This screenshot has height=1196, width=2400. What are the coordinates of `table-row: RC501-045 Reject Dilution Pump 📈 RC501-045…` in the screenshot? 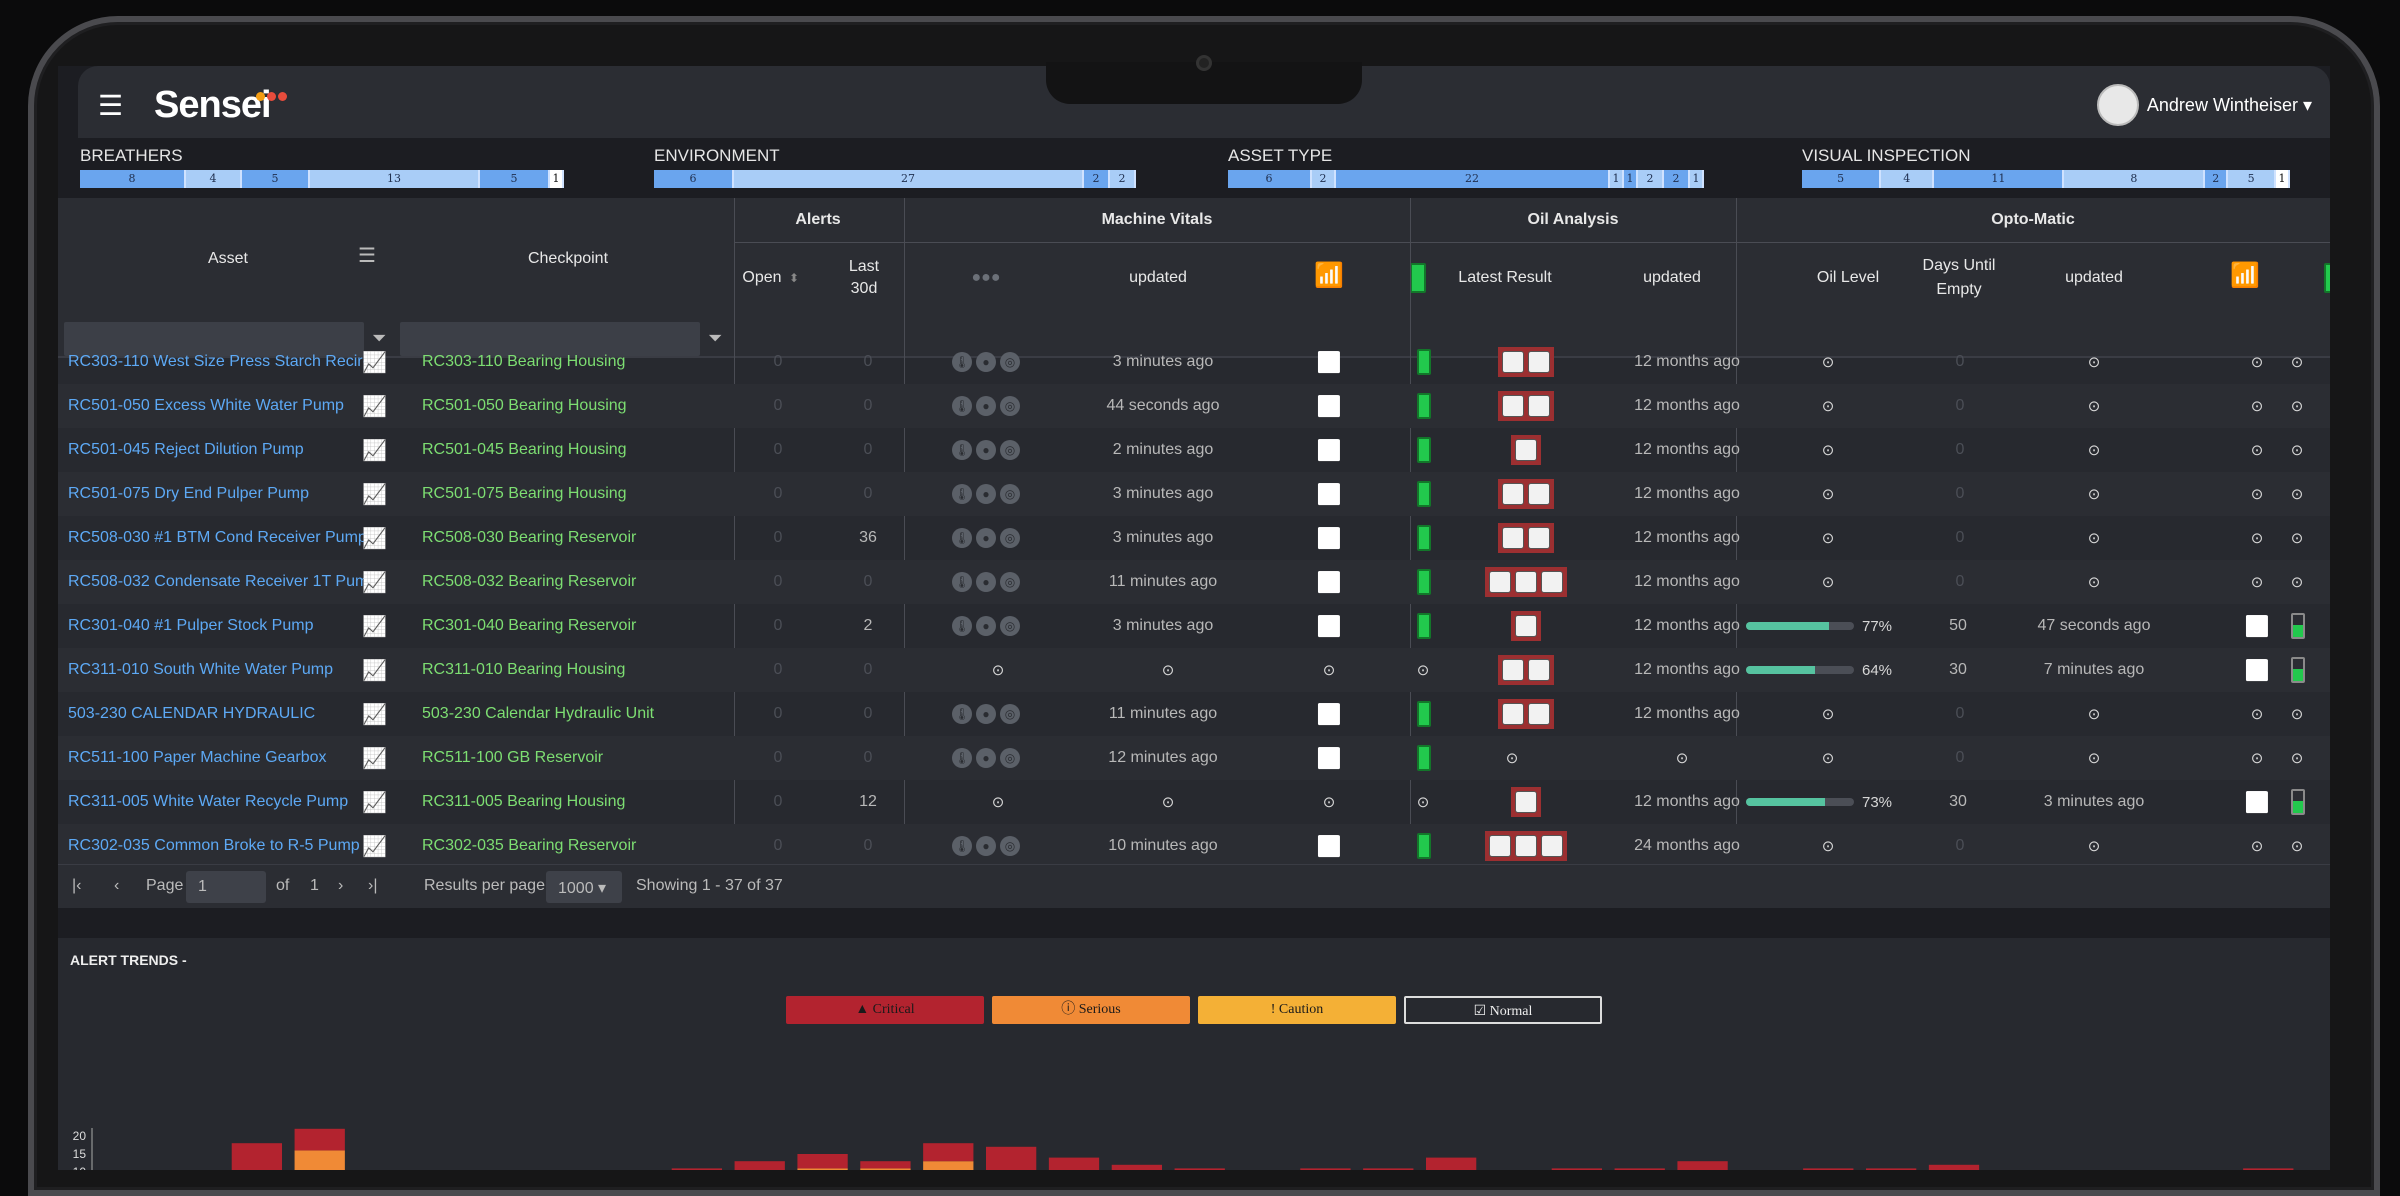 It's located at (1194, 450).